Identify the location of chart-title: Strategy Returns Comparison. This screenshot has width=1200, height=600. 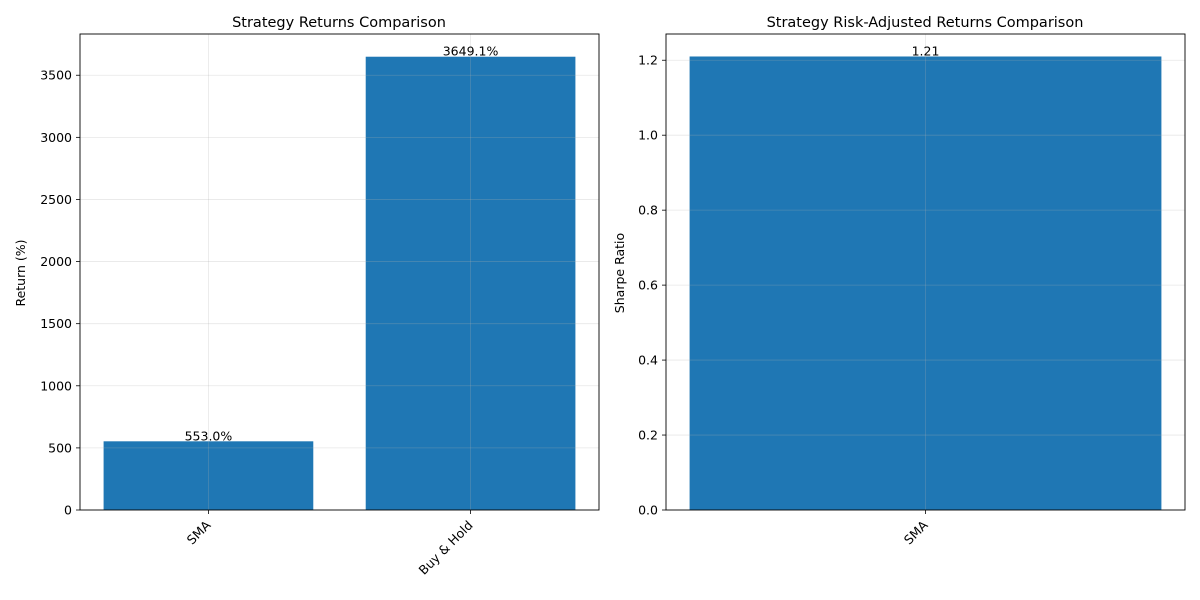
(339, 23).